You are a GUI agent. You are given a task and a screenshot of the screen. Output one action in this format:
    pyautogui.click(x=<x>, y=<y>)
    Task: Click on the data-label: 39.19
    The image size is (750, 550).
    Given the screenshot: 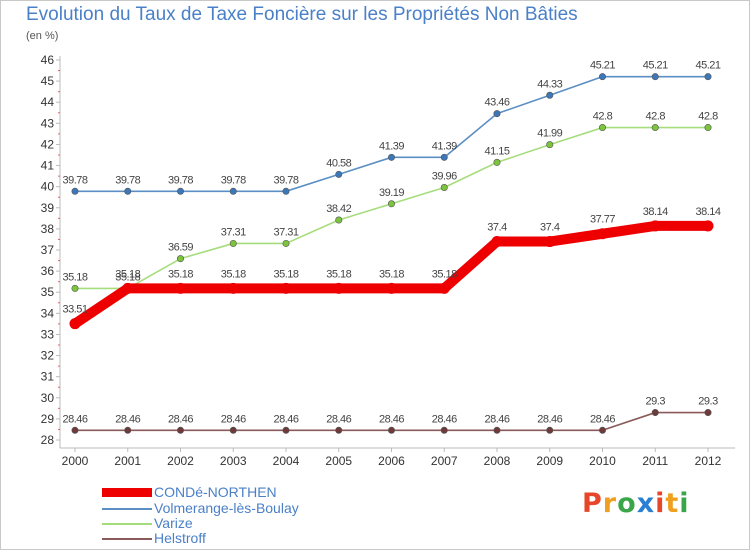 What is the action you would take?
    pyautogui.click(x=391, y=193)
    